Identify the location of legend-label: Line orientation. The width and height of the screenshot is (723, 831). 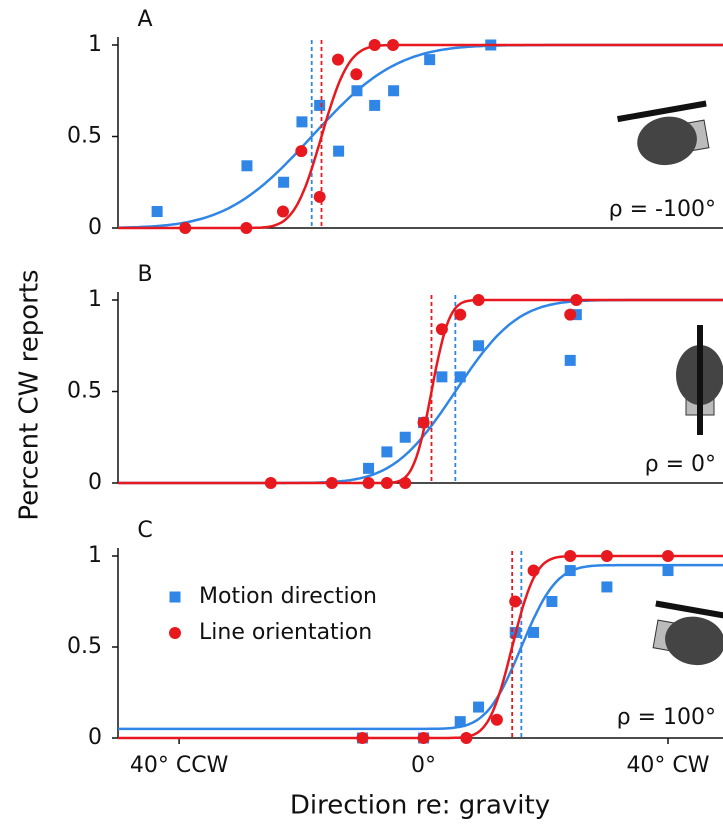
(285, 632).